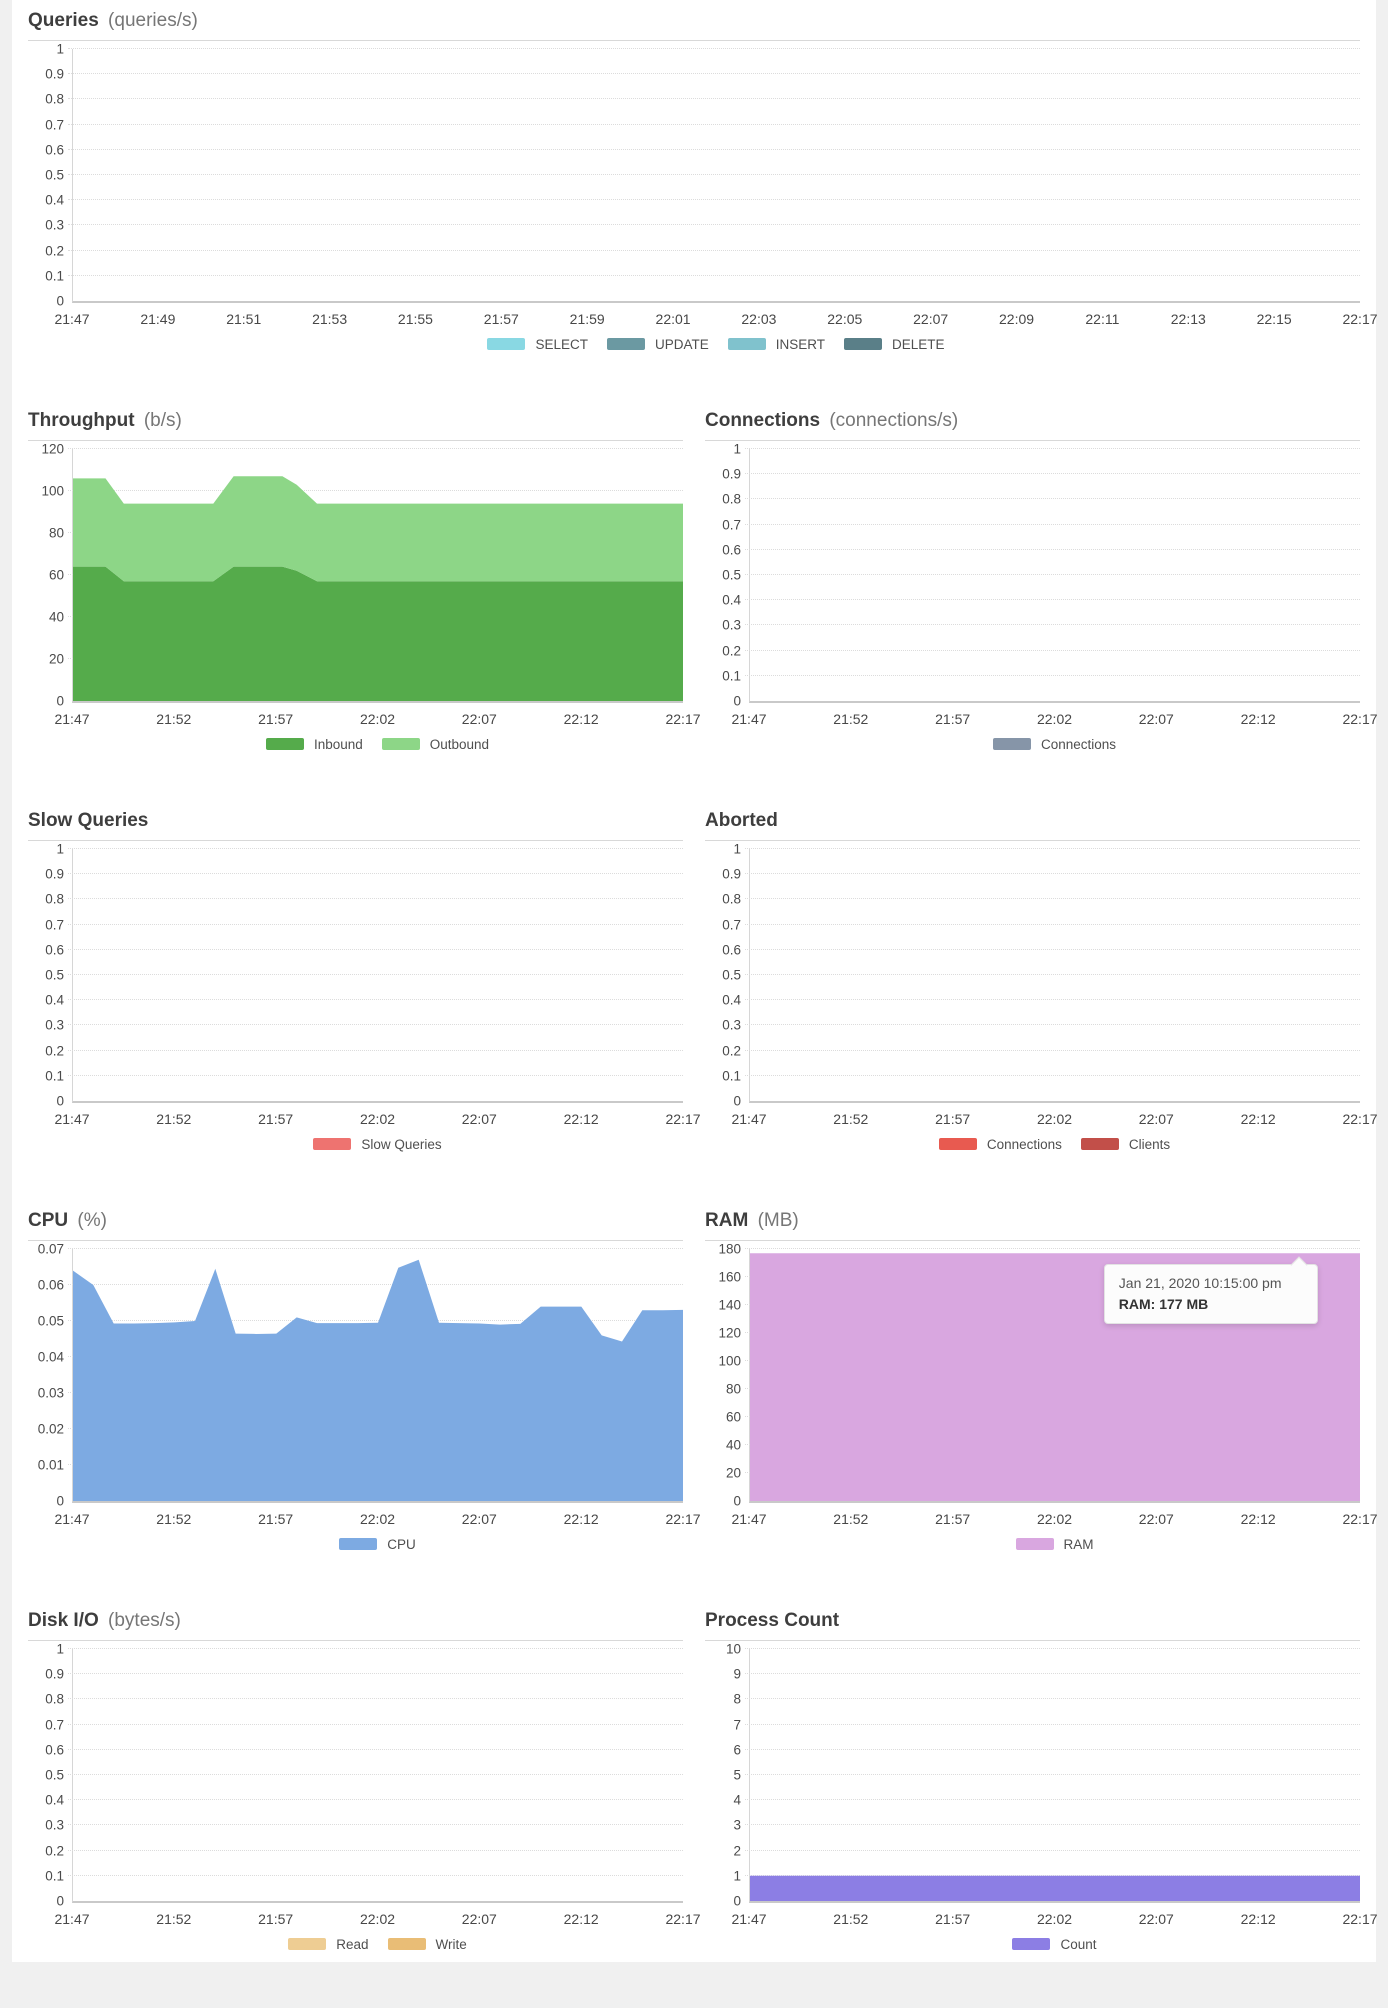 The width and height of the screenshot is (1388, 2008). Describe the element at coordinates (377, 1944) in the screenshot. I see `disk-io-legend: Read Write` at that location.